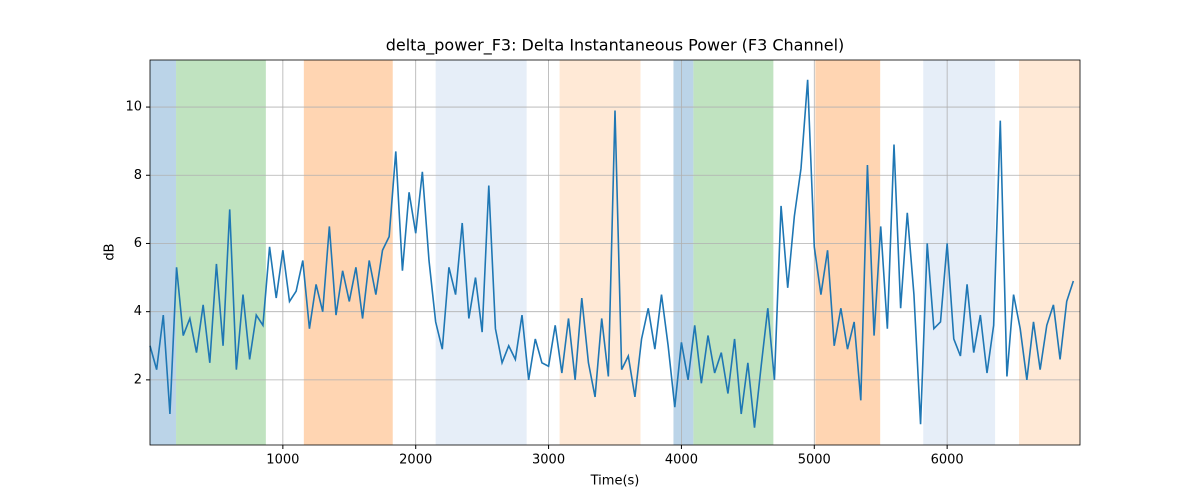  What do you see at coordinates (138, 243) in the screenshot?
I see `y-tick-label: 6` at bounding box center [138, 243].